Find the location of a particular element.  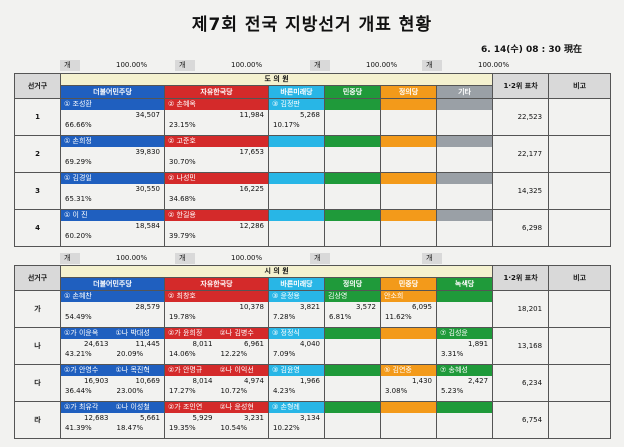

candidate-name: ①나 박대성 is located at coordinates (138, 333).